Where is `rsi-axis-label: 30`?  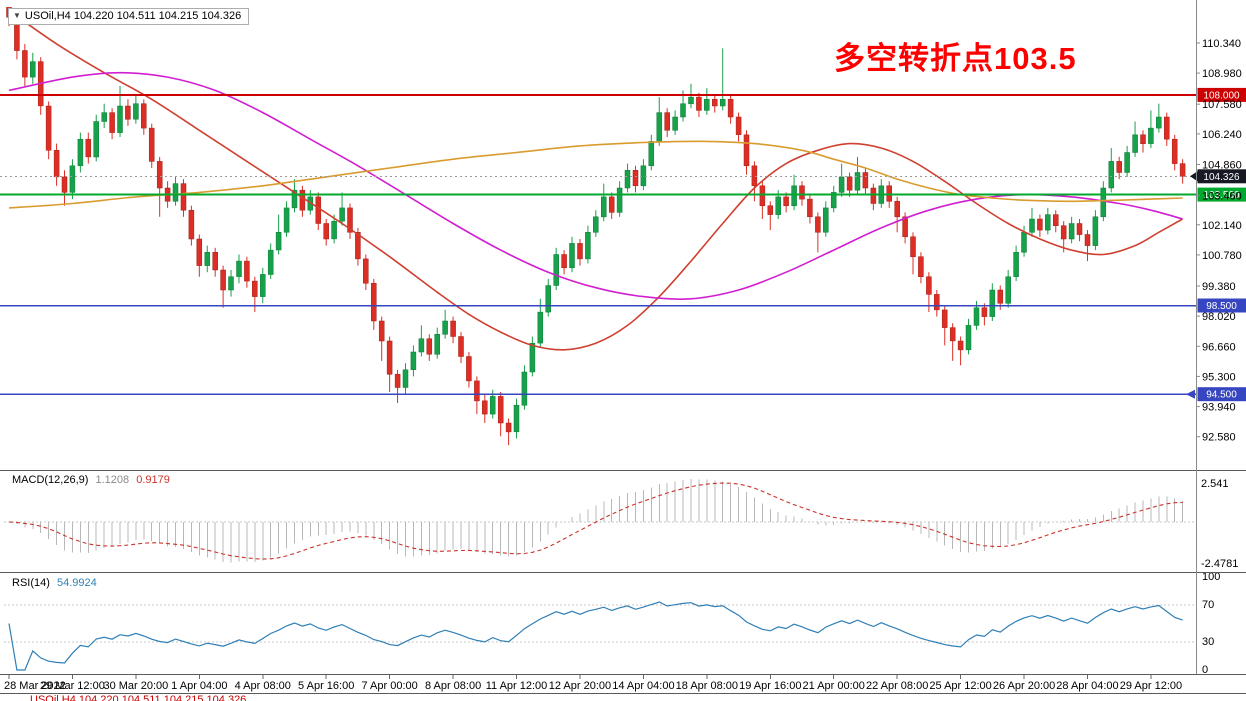
rsi-axis-label: 30 is located at coordinates (1208, 642).